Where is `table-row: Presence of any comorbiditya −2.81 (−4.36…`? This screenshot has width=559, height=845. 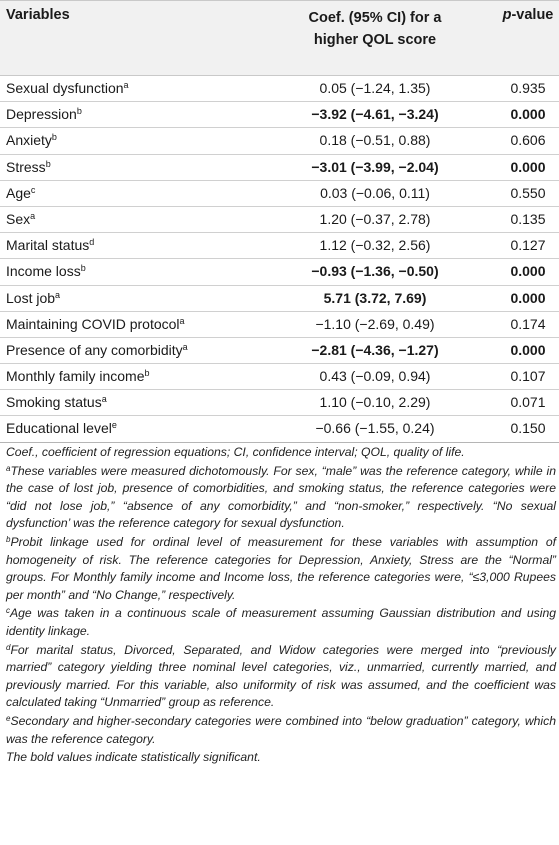 table-row: Presence of any comorbiditya −2.81 (−4.36… is located at coordinates (279, 351).